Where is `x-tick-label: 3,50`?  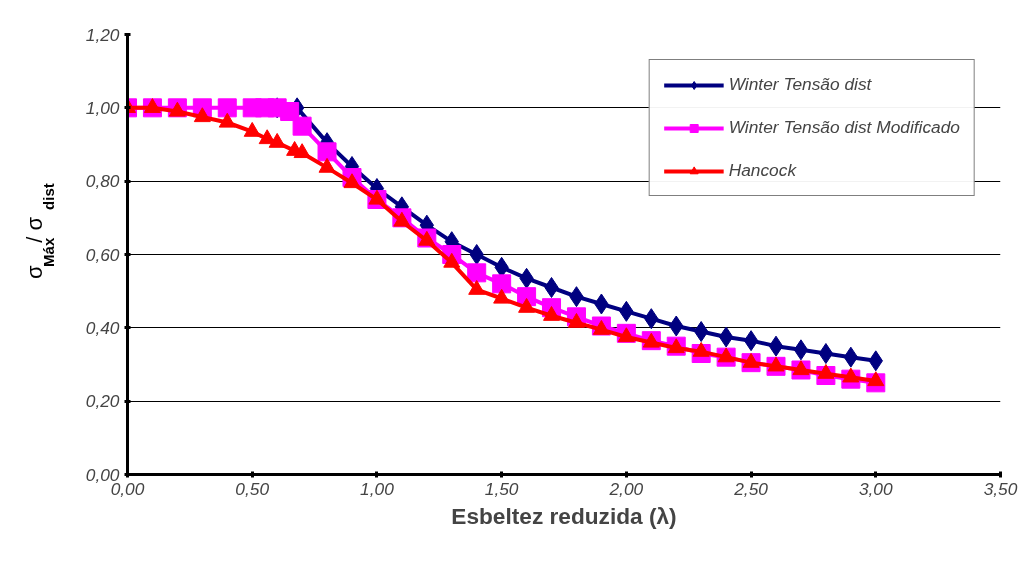
x-tick-label: 3,50 is located at coordinates (1000, 488).